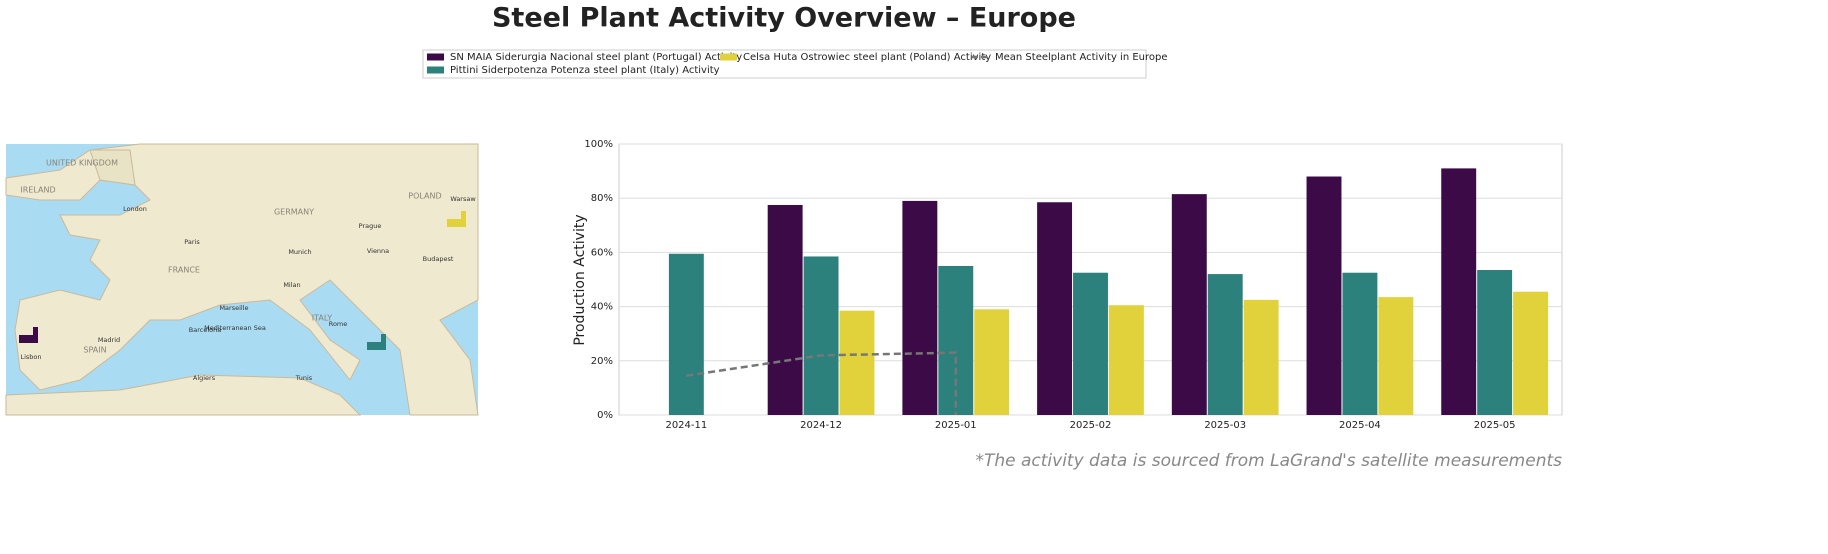  I want to click on y-tick-label: 60%, so click(602, 252).